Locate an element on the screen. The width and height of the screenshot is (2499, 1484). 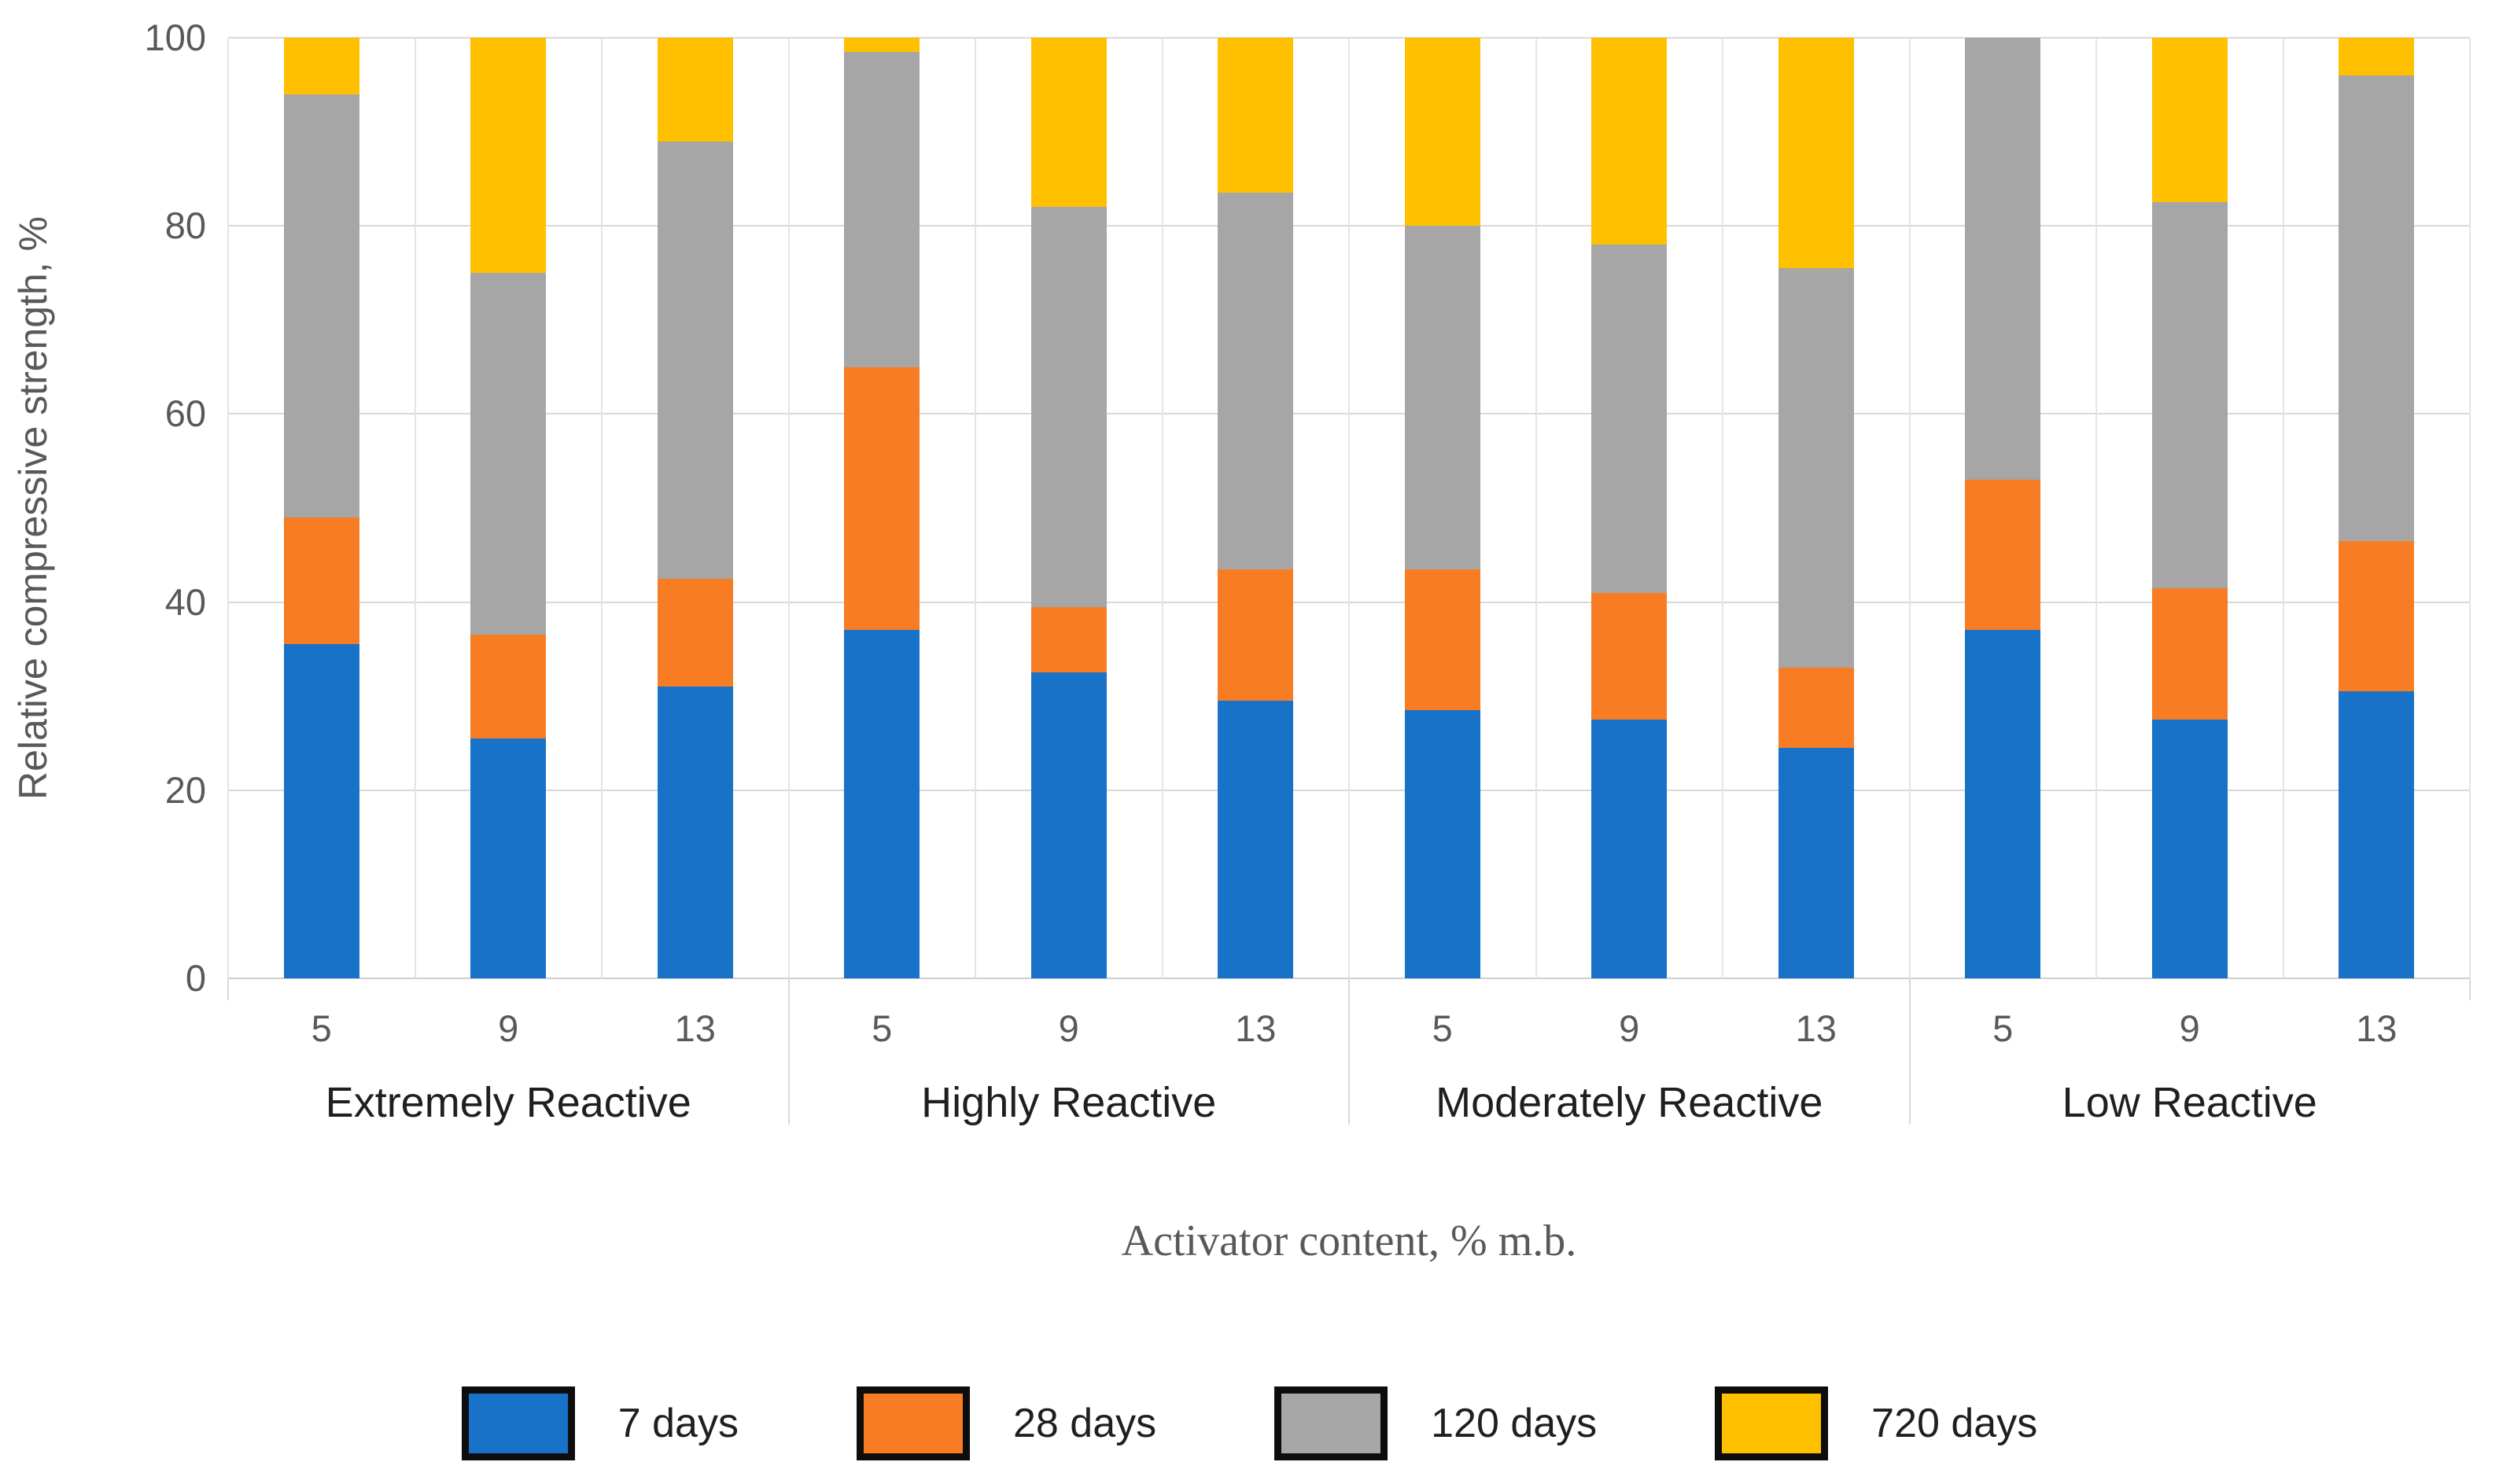
legend-item-28-days: 28 days is located at coordinates (1007, 1423).